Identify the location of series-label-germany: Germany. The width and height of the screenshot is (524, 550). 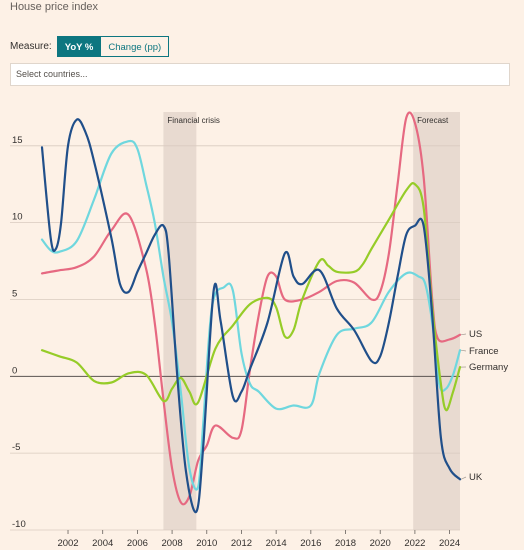
(488, 367).